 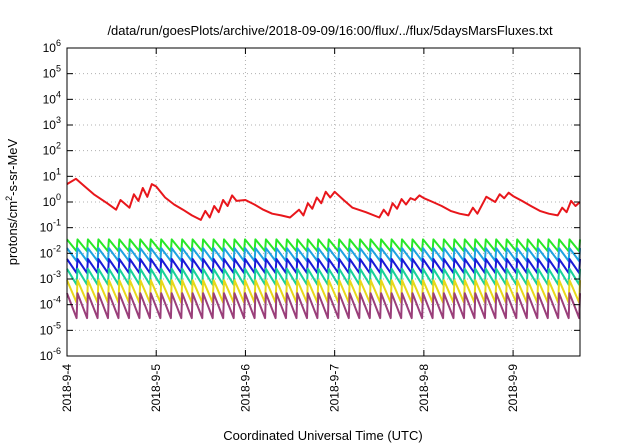 I want to click on x-tick-label: 2018-9-9, so click(x=513, y=388).